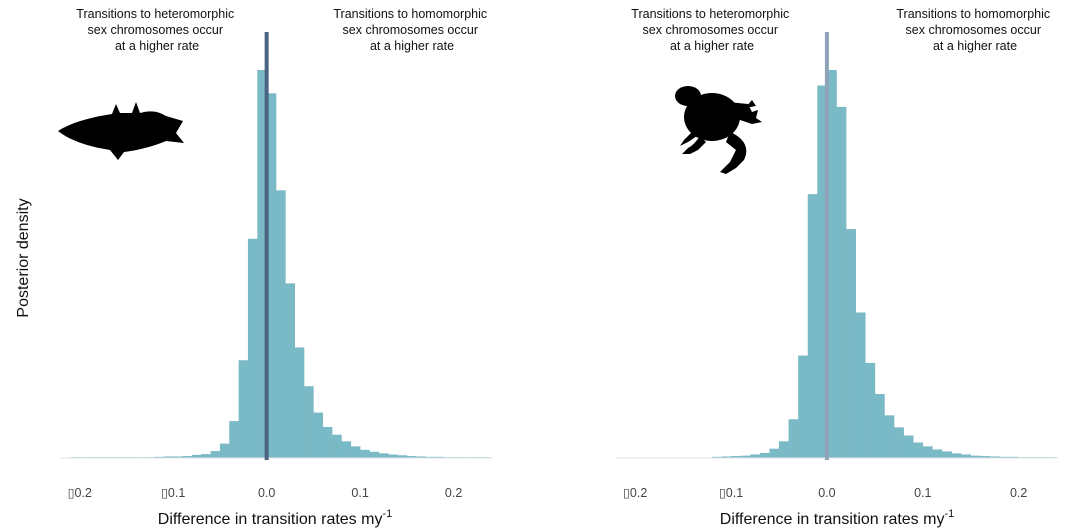  I want to click on right-x-ticks: ▯0.2 ▯0.1 0.0 0.1 0.2, so click(825, 493).